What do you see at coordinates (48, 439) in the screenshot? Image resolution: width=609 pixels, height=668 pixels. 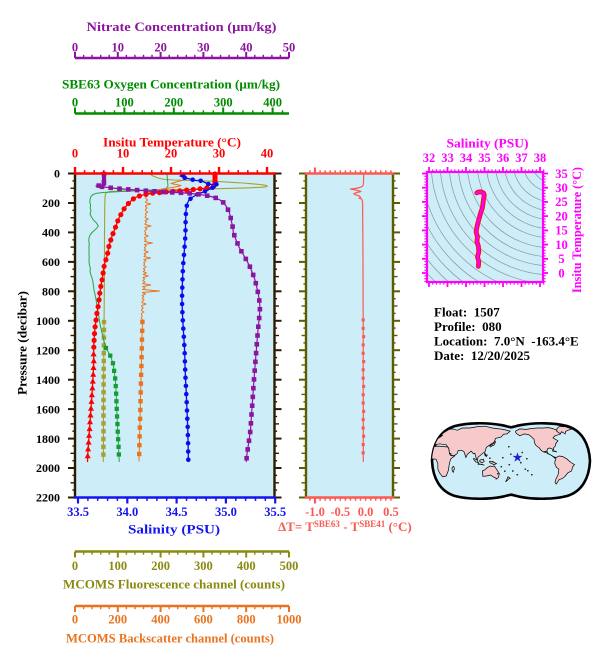 I see `svg-text: 1800` at bounding box center [48, 439].